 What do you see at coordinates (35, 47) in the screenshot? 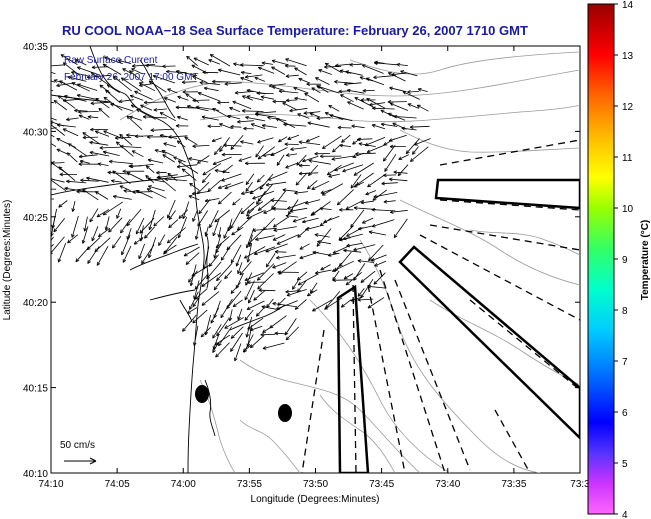
I see `y-tick-label: 40:35` at bounding box center [35, 47].